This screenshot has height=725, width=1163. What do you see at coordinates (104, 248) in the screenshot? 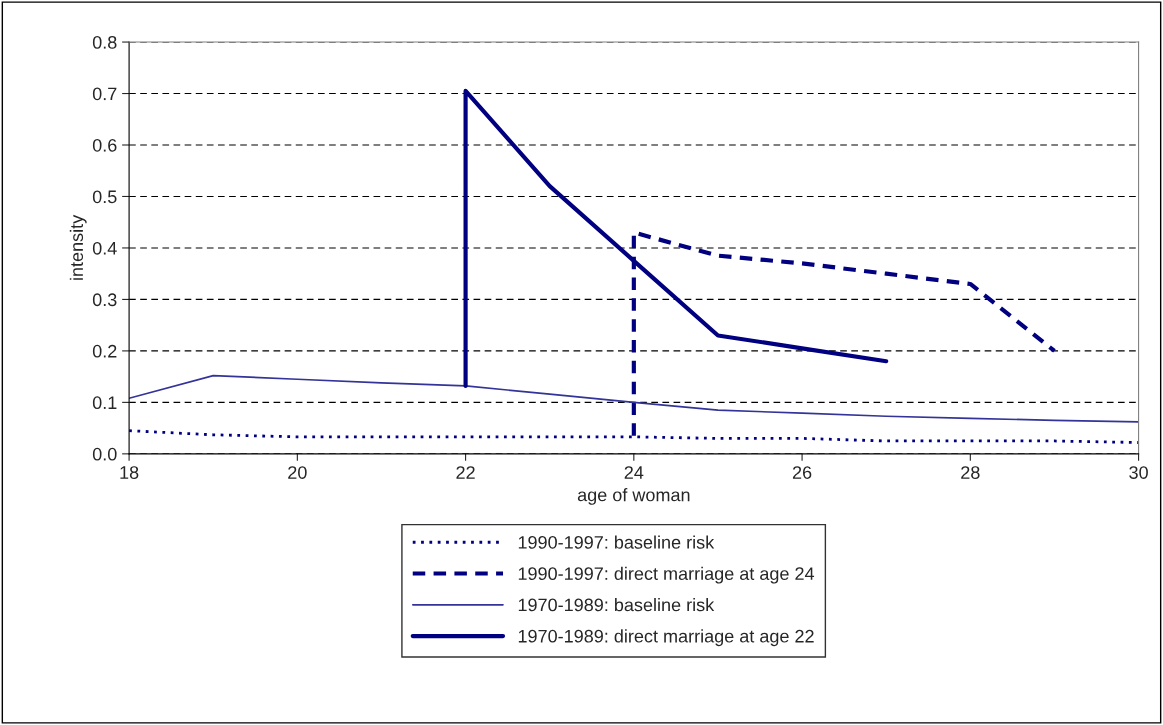
I see `y-tick-label: 0.4` at bounding box center [104, 248].